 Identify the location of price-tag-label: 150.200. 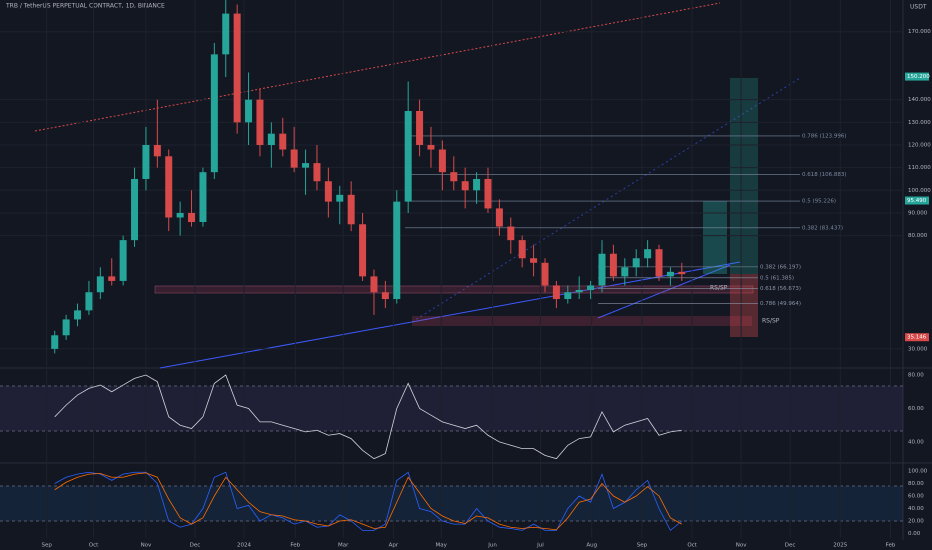
(918, 77).